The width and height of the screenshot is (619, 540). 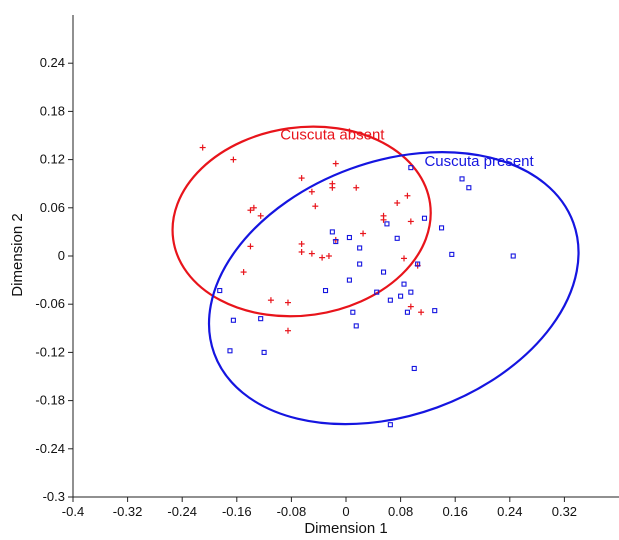 I want to click on y-axis-title: Dimension 2, so click(x=17, y=254).